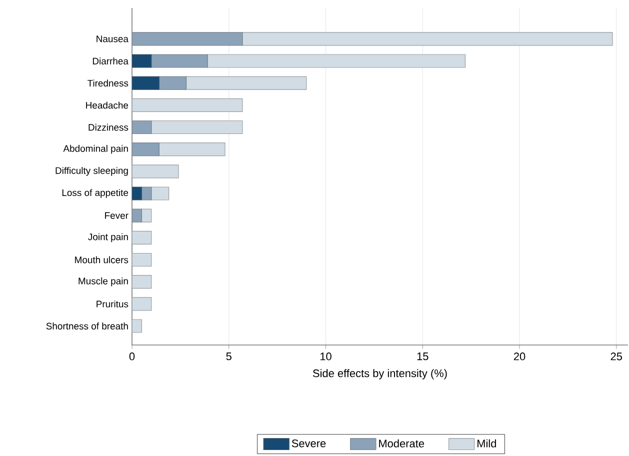  I want to click on x-tick-label: 20, so click(520, 356).